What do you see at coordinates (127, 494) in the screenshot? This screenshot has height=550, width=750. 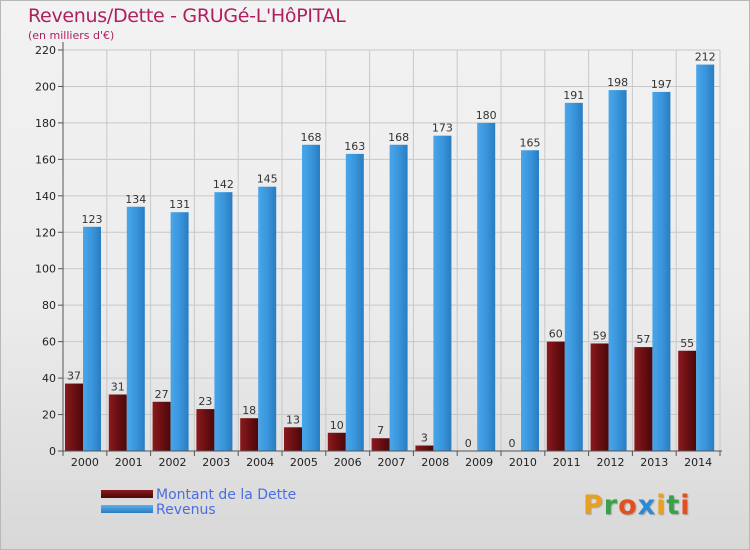 I see `legend-swatch-debt` at bounding box center [127, 494].